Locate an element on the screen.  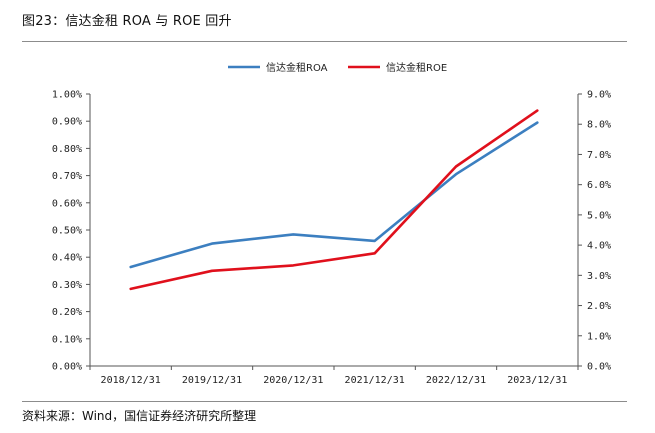
title-divider is located at coordinates (324, 41).